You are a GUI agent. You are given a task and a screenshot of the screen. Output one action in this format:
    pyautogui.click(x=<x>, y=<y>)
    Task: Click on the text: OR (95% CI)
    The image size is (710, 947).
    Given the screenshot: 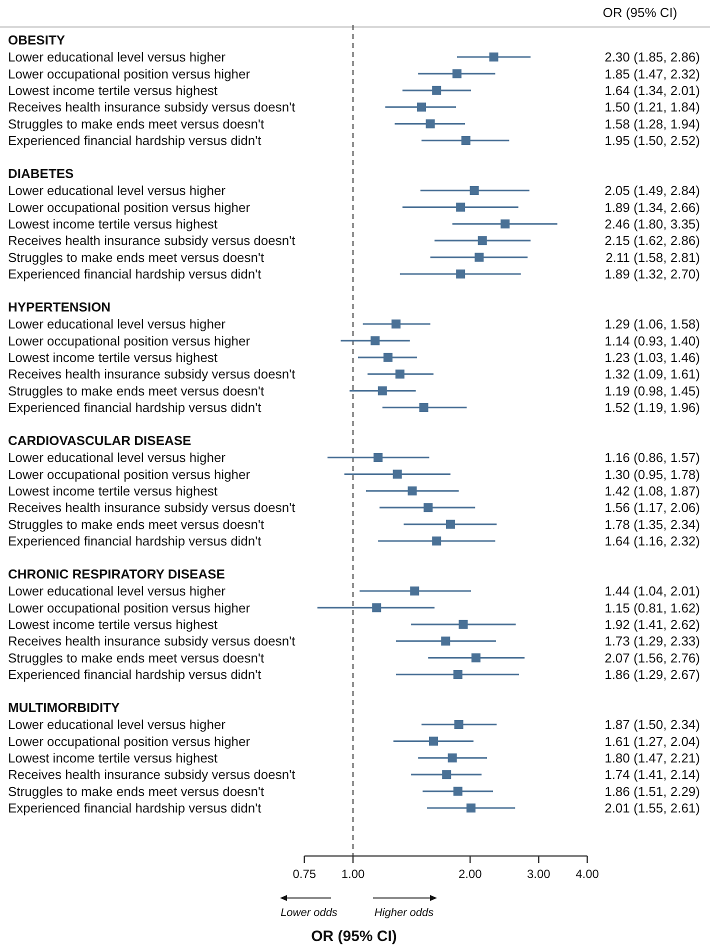 What is the action you would take?
    pyautogui.click(x=640, y=12)
    